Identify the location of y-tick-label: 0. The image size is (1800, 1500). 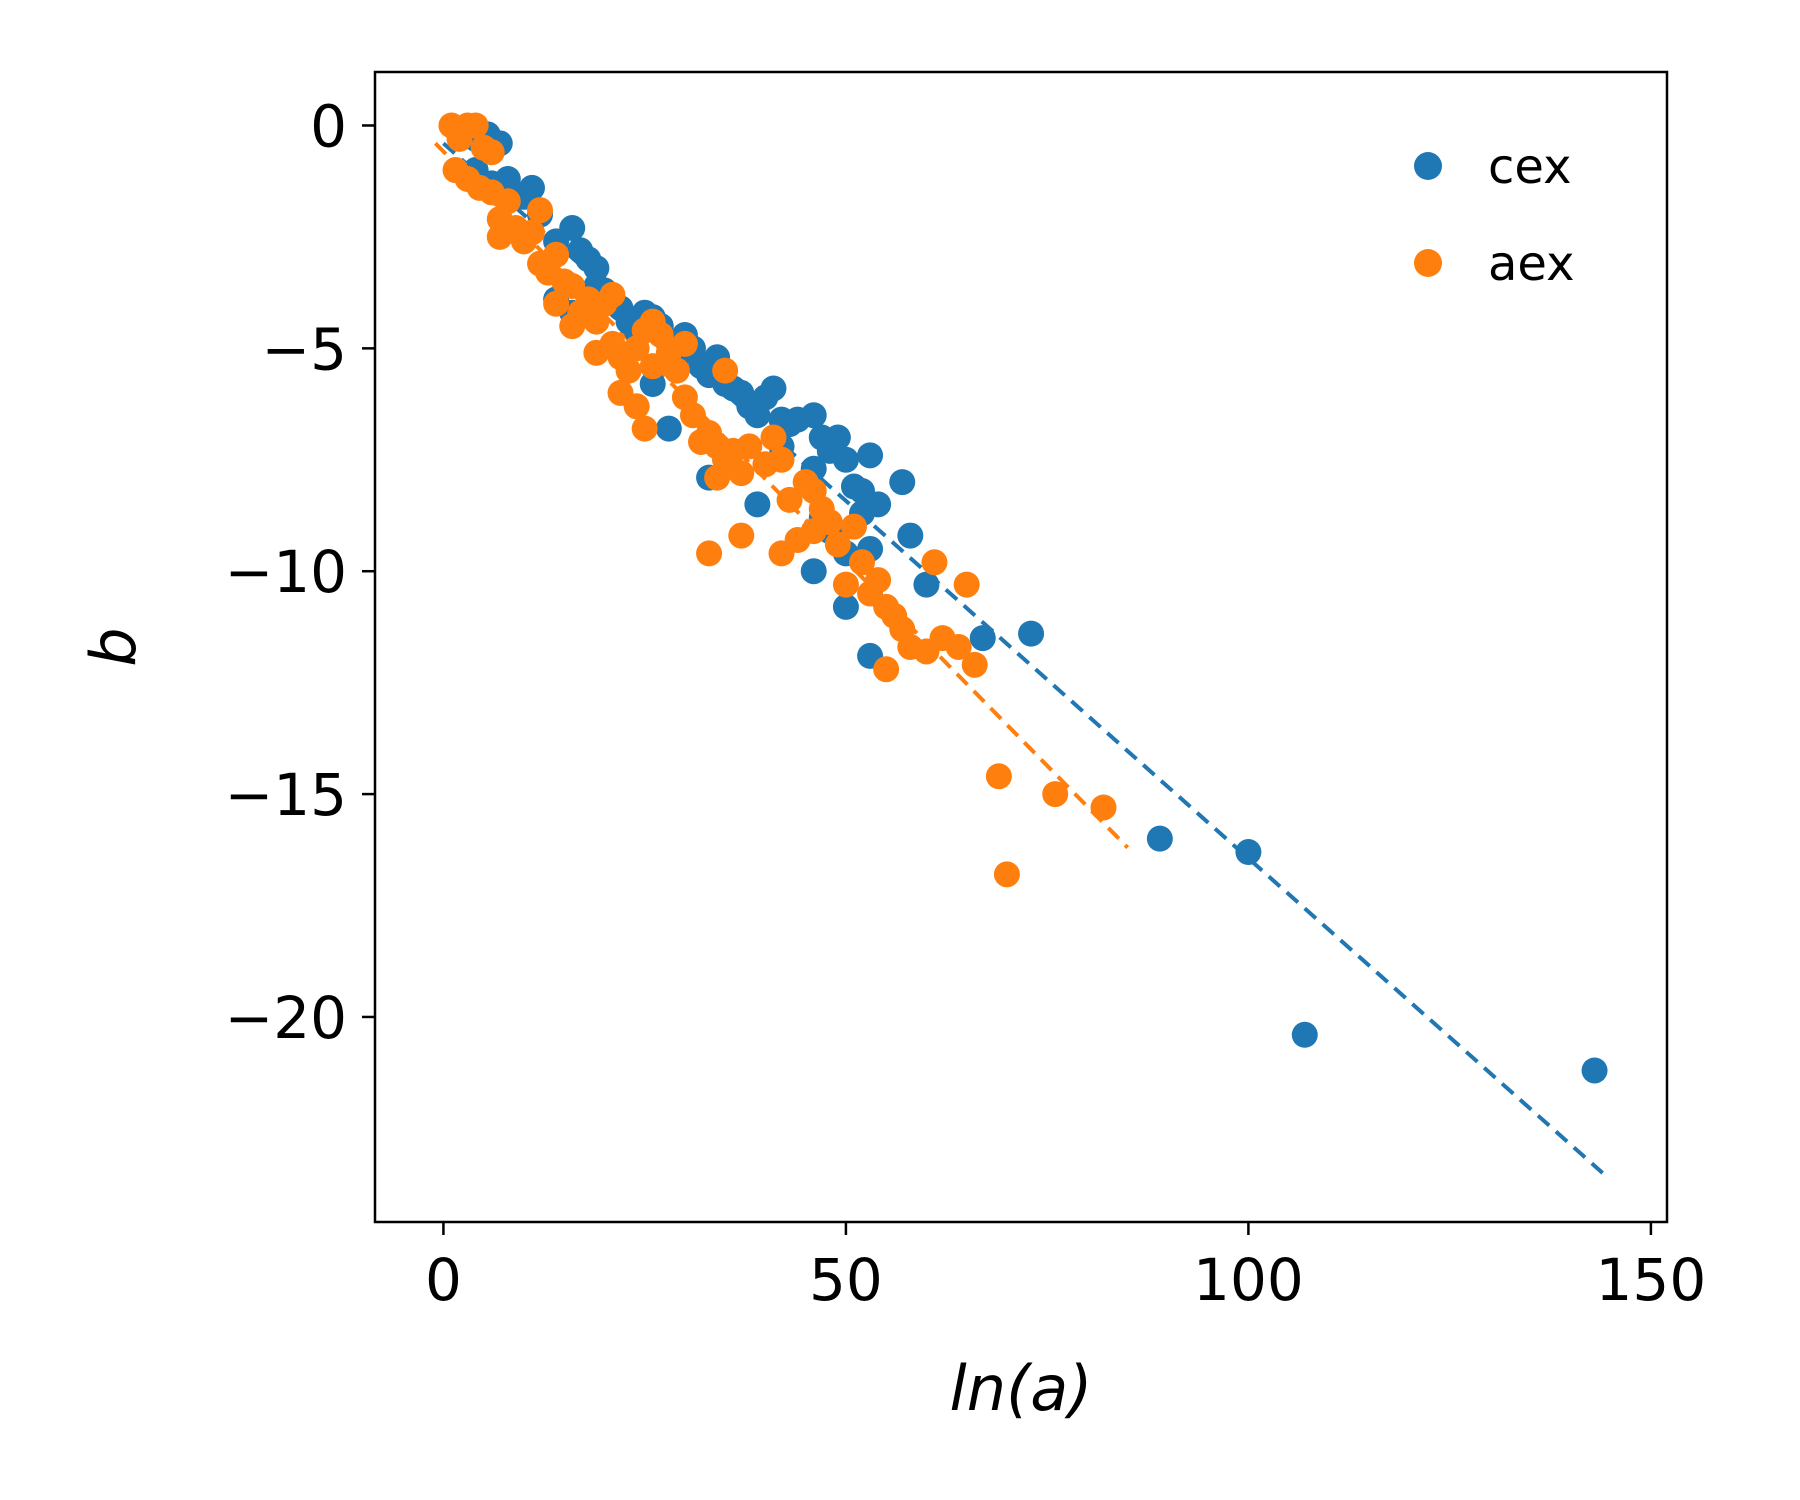
(328, 126).